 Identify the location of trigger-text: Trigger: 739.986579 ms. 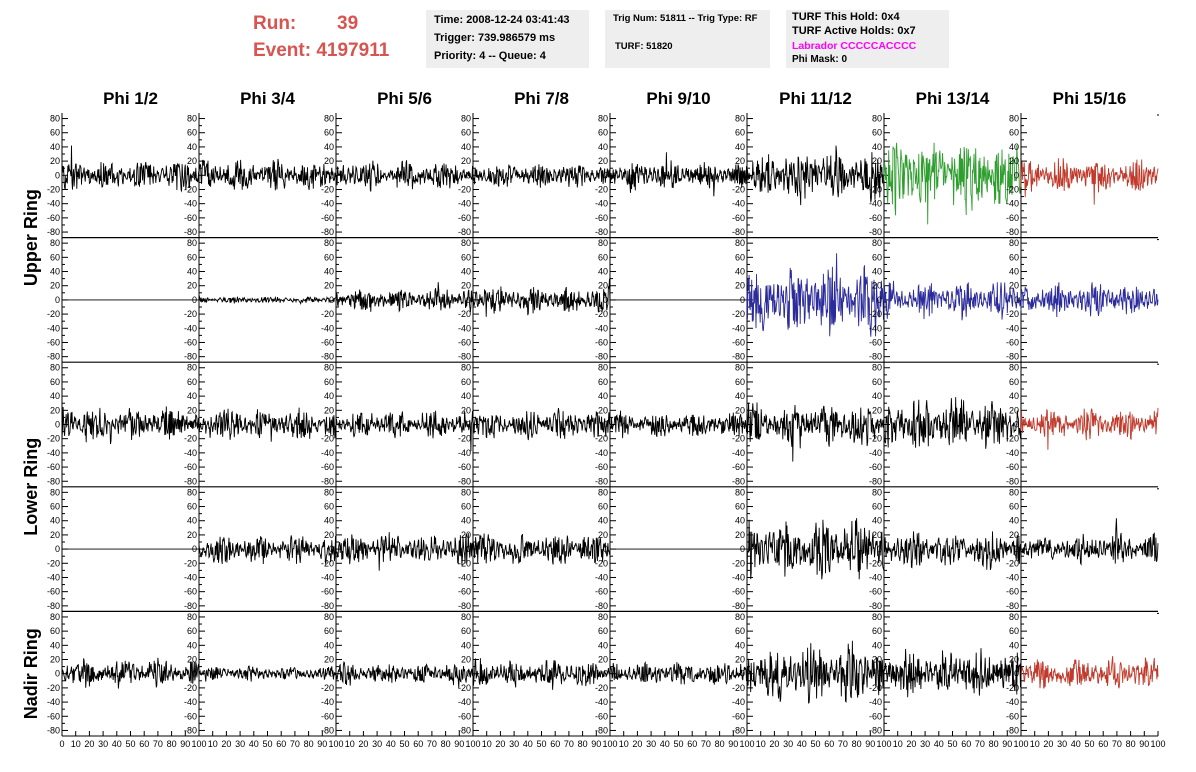
(495, 38).